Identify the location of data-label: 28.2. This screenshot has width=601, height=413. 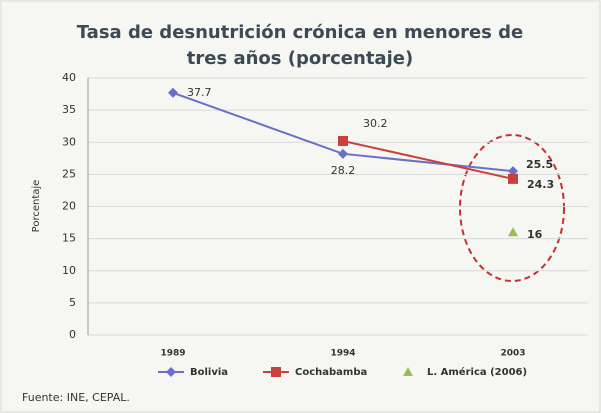
(343, 170).